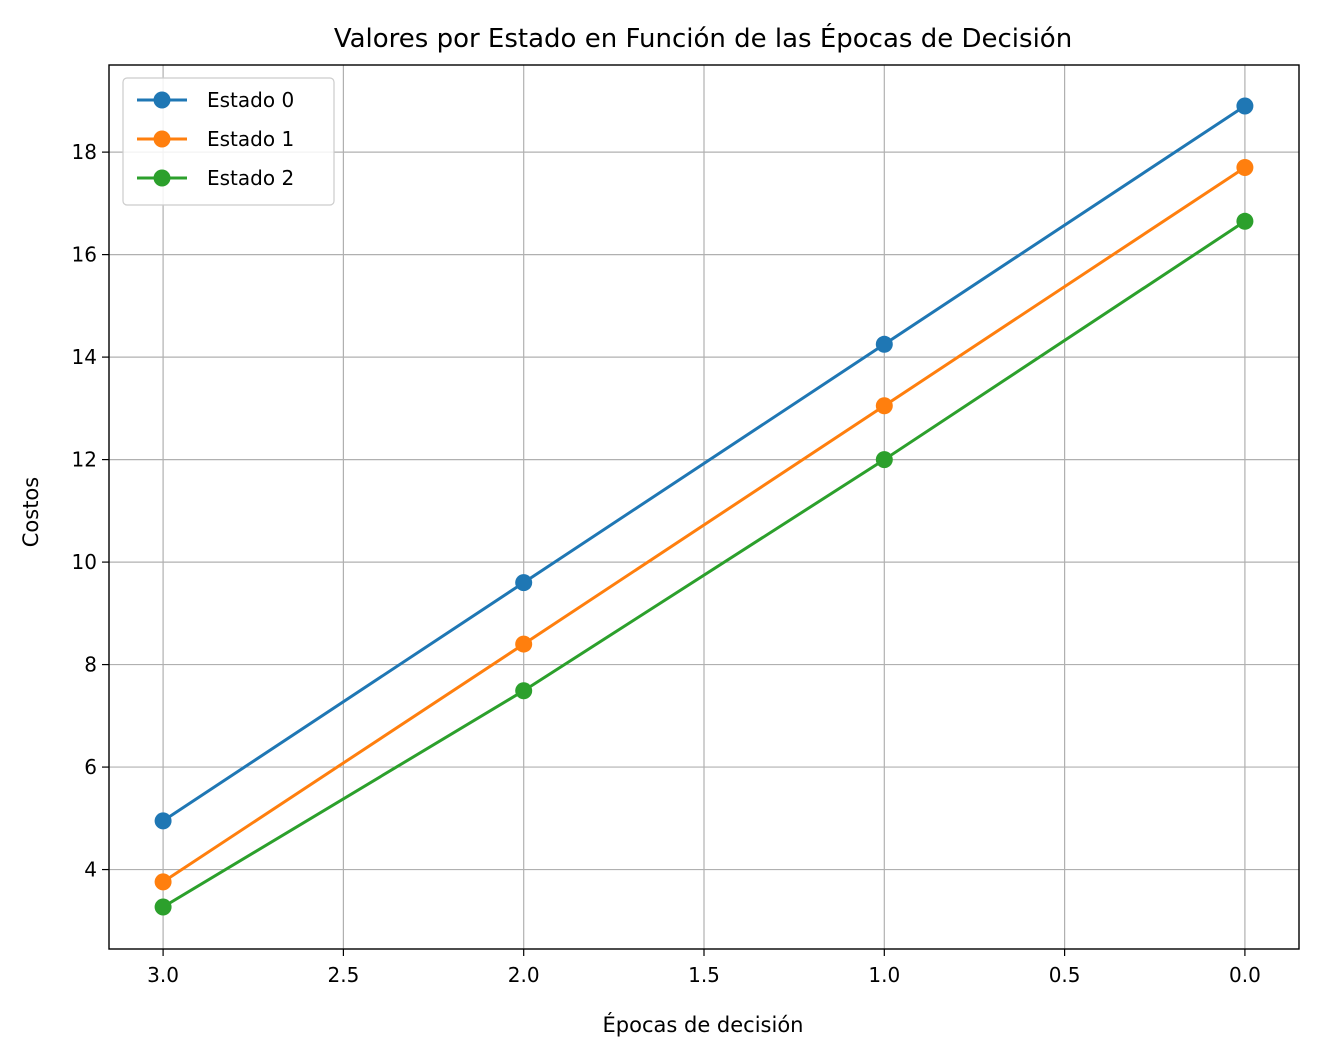  Describe the element at coordinates (1065, 975) in the screenshot. I see `x-tick-label: 0.5` at that location.